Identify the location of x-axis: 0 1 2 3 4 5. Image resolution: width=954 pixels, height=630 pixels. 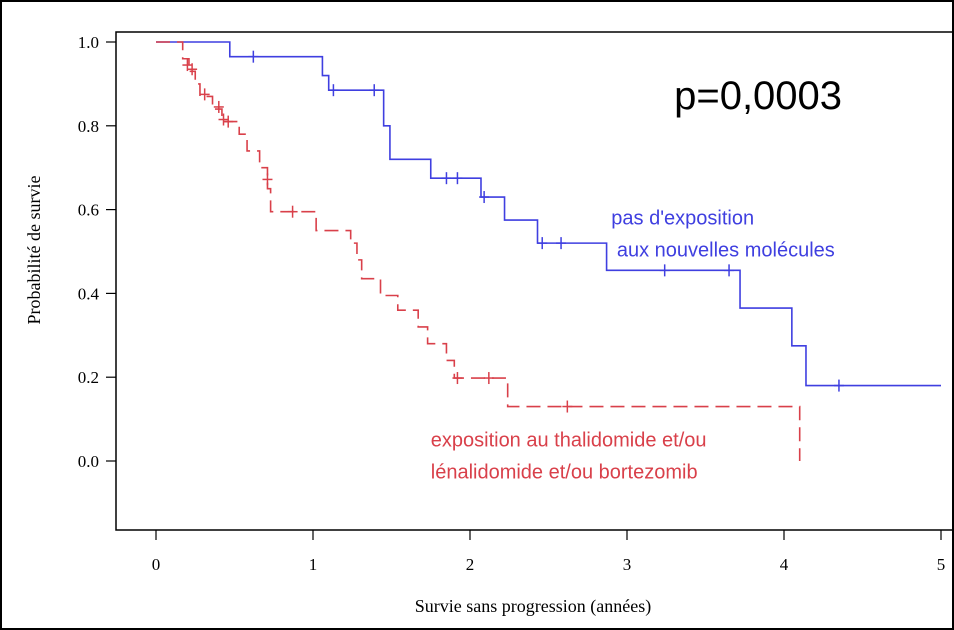
(549, 552).